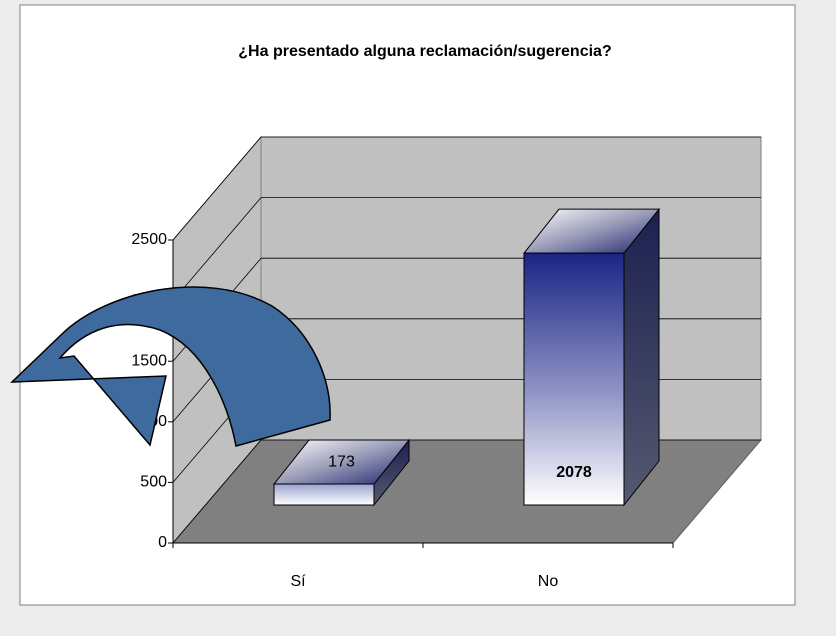 The width and height of the screenshot is (836, 636). I want to click on x-tick-label: No, so click(548, 581).